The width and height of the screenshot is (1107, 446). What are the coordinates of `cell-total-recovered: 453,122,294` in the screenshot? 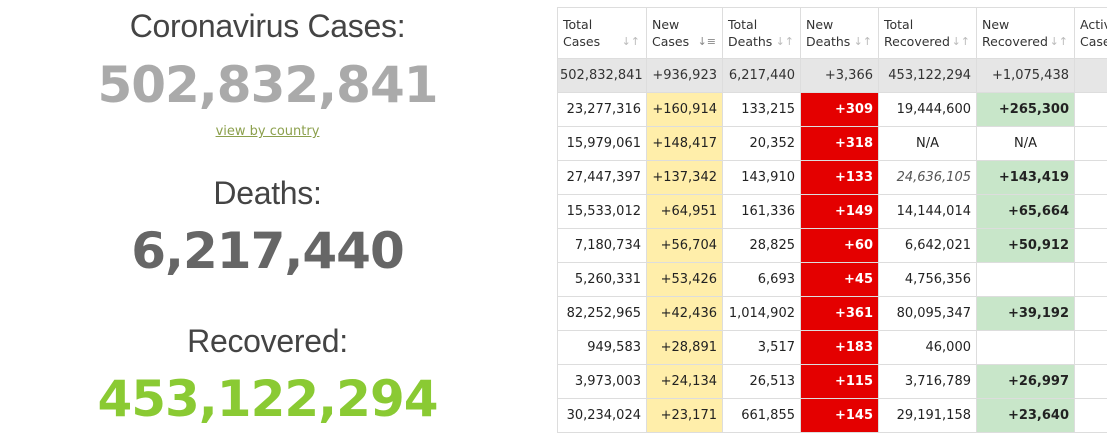 It's located at (927, 75).